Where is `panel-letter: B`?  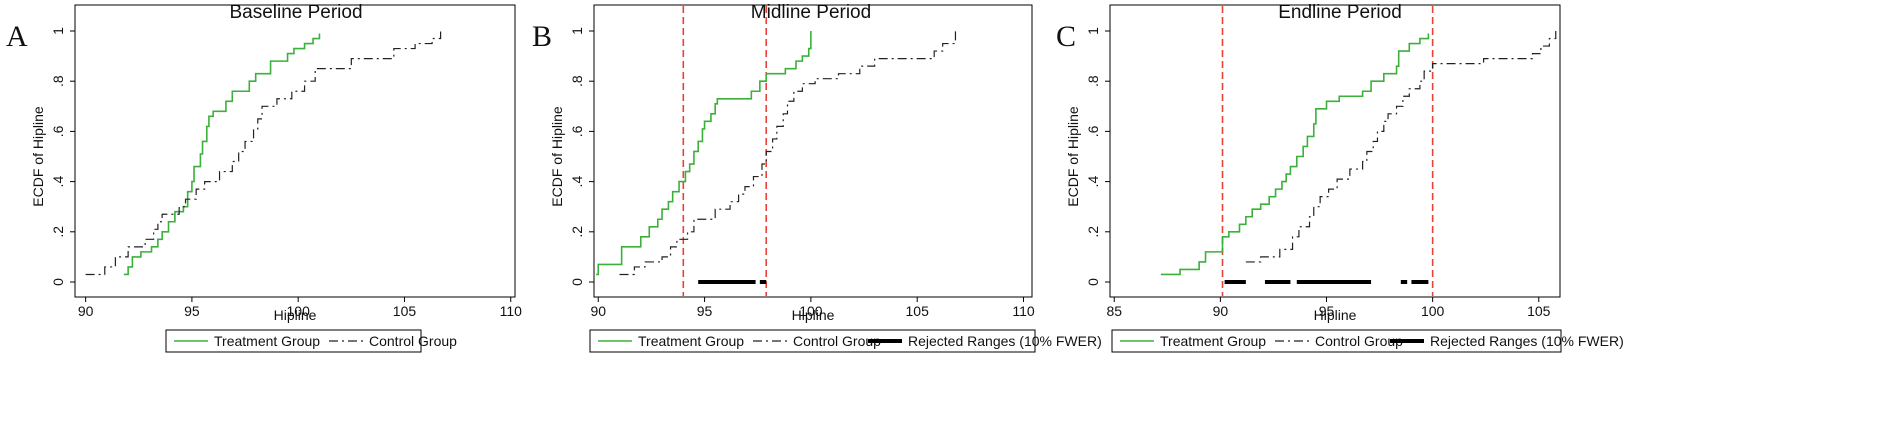
panel-letter: B is located at coordinates (542, 36).